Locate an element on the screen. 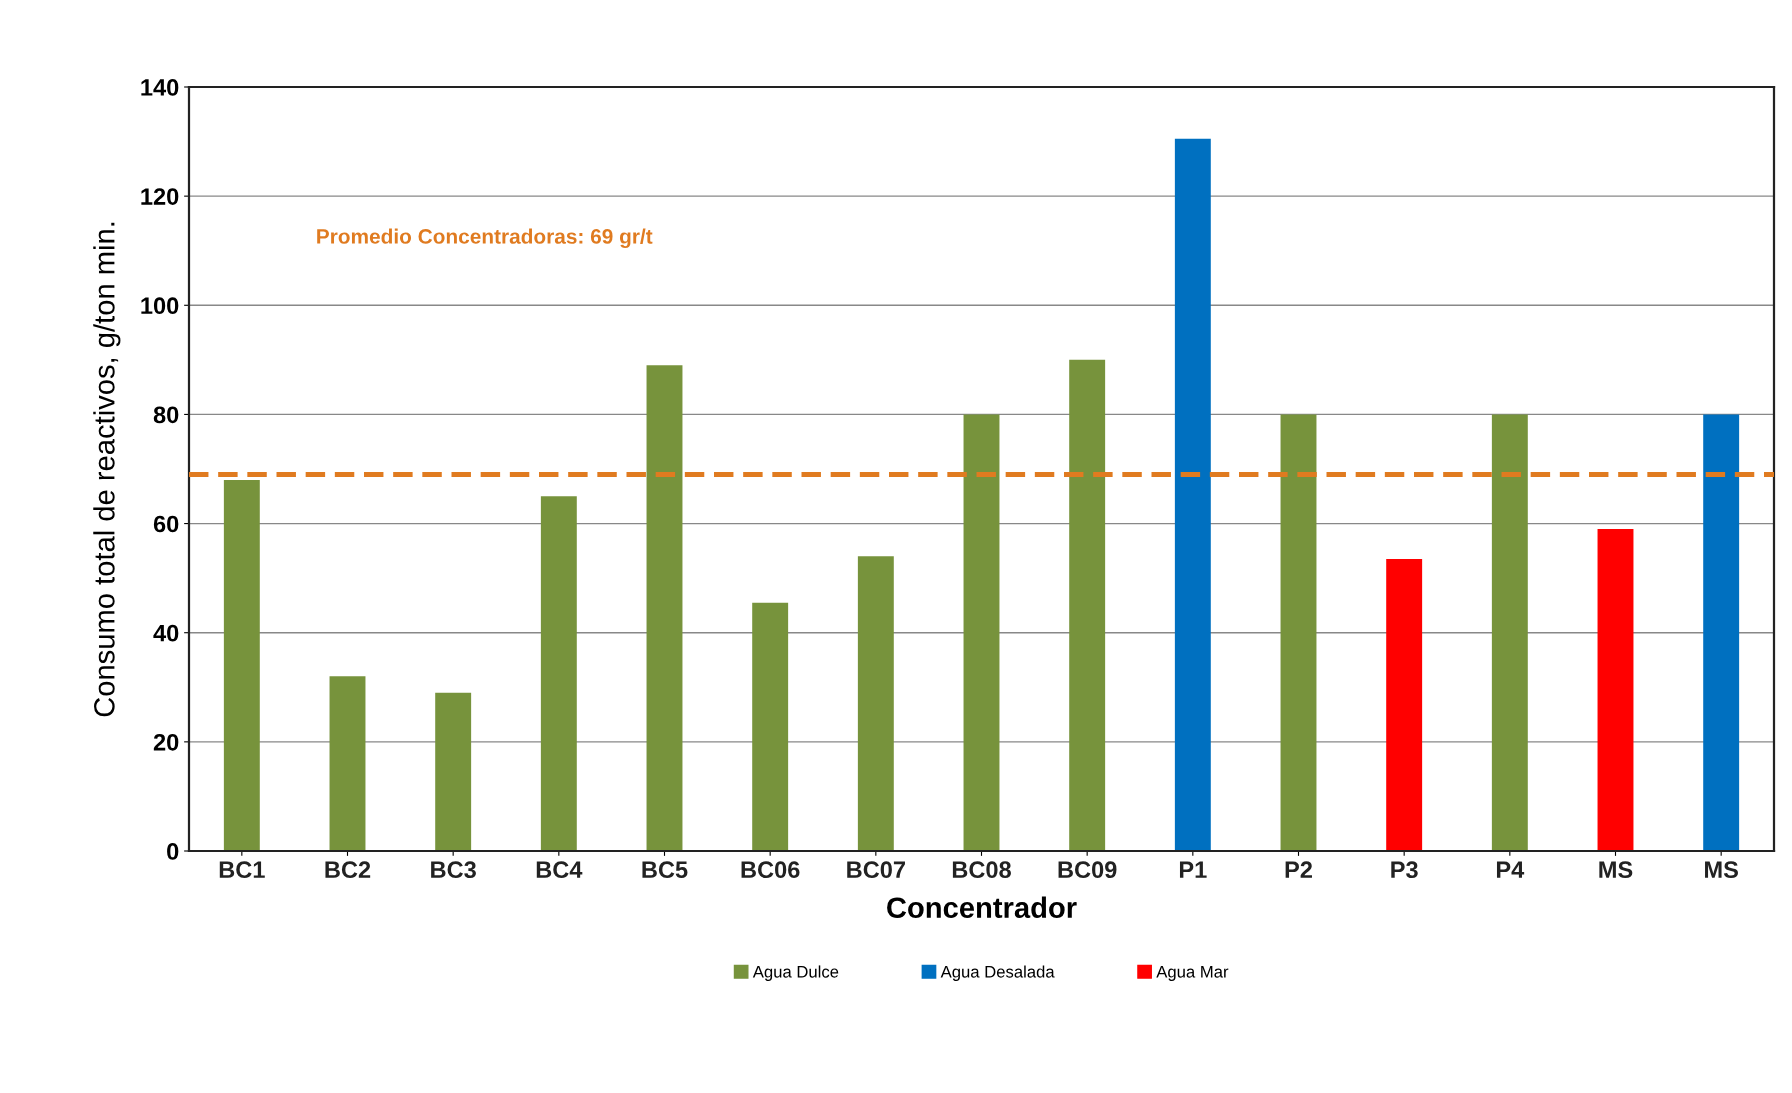  x-tick-label: BC06 is located at coordinates (770, 870).